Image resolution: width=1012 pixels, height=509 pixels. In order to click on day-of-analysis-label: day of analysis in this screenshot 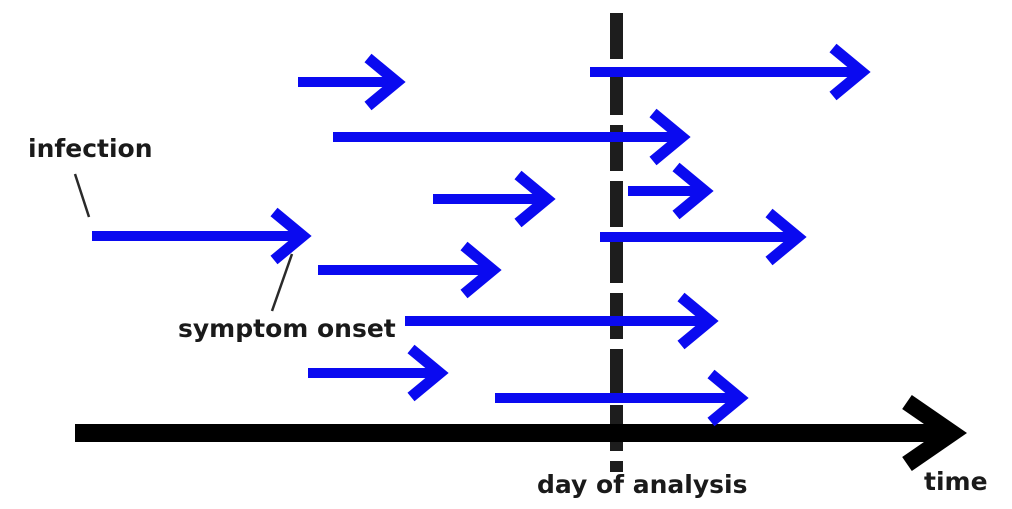, I will do `click(642, 484)`.